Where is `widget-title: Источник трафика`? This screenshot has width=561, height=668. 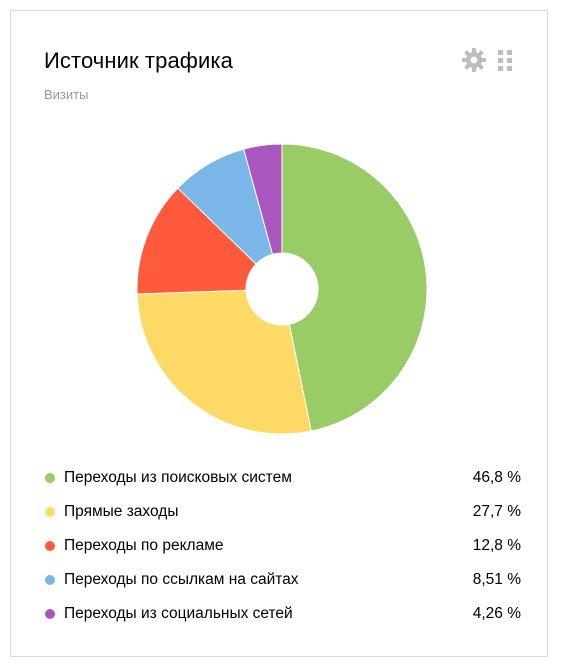
widget-title: Источник трафика is located at coordinates (138, 60).